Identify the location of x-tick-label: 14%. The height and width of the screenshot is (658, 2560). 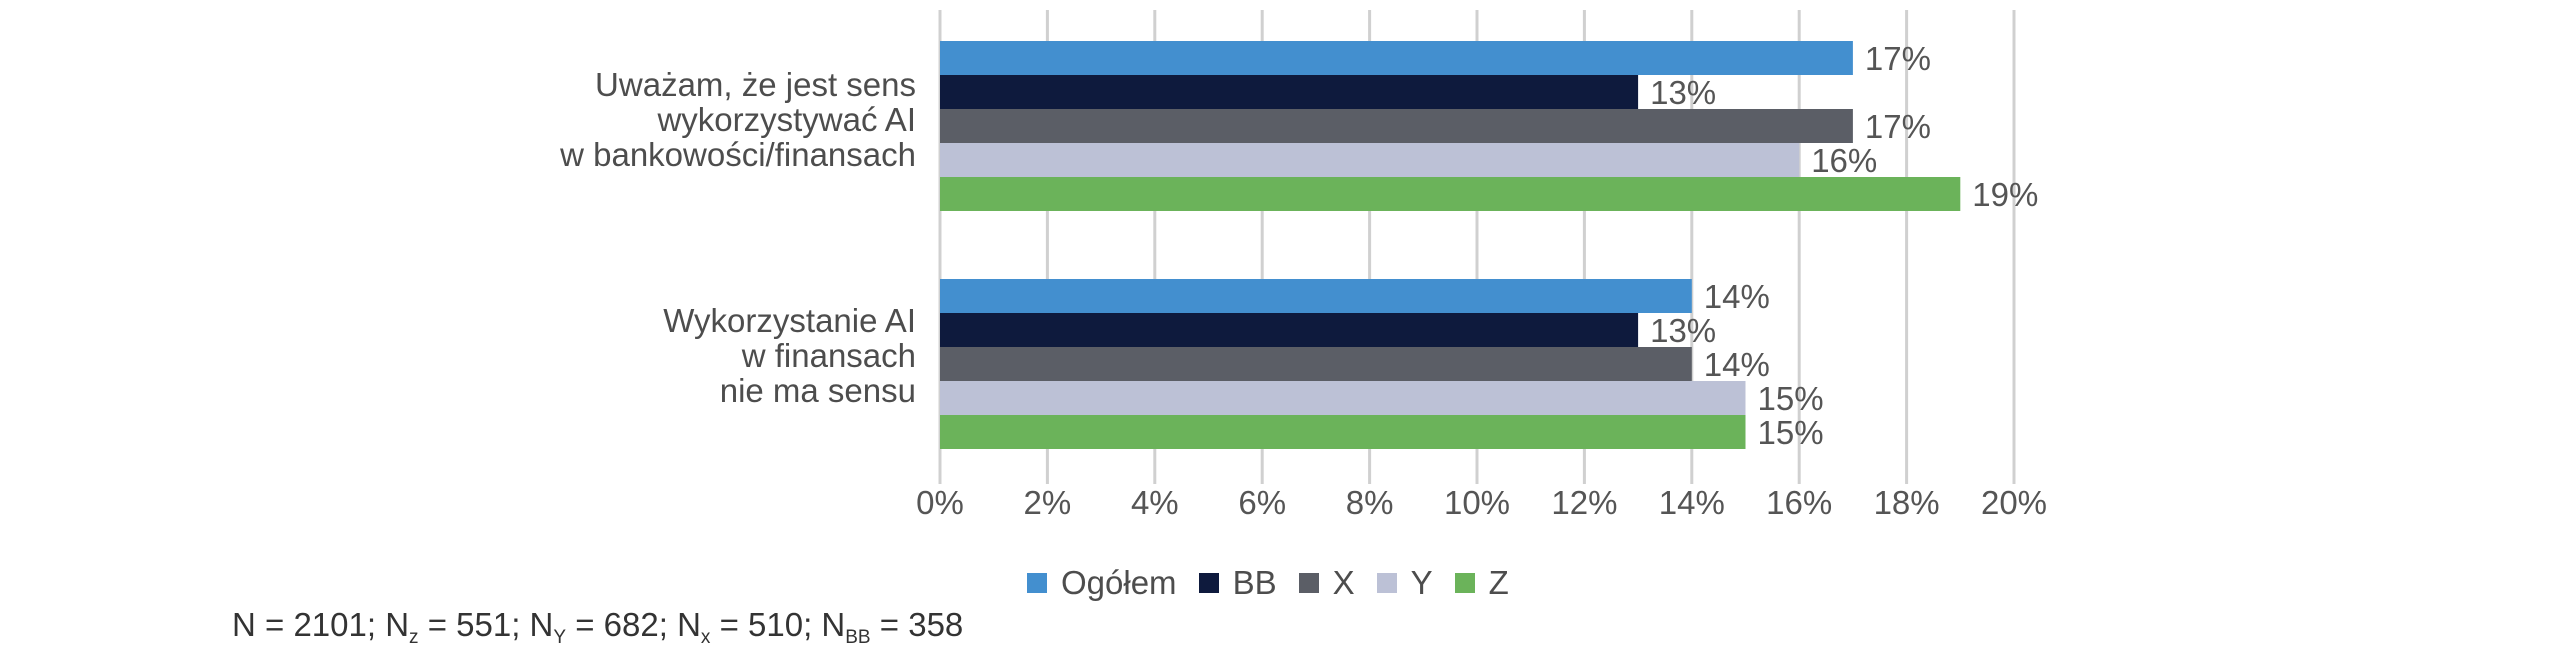
(1692, 502).